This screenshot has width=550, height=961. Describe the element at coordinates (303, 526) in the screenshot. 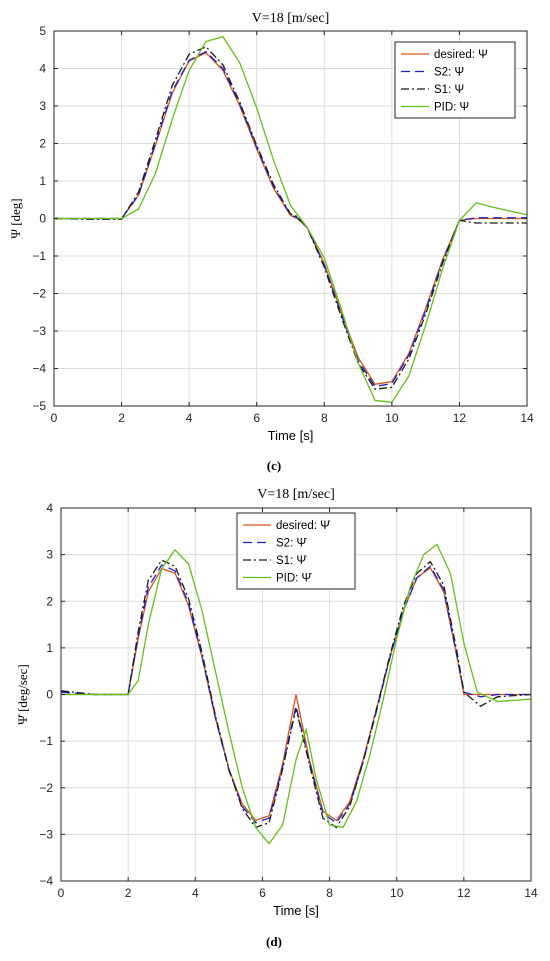

I see `legend-label-0: desired: Ψ̇` at that location.